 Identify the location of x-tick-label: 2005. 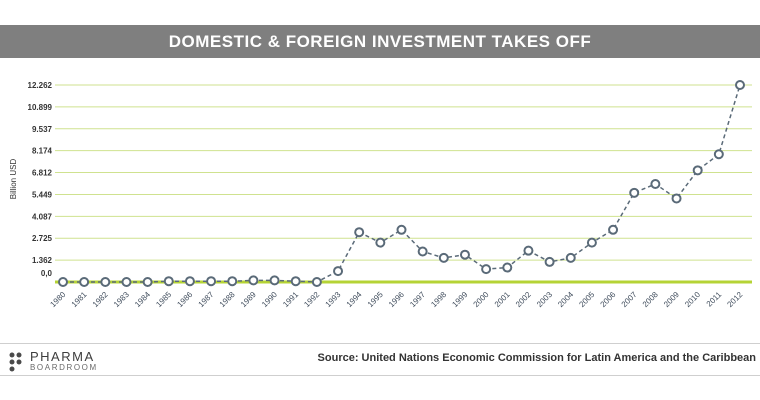
(586, 299).